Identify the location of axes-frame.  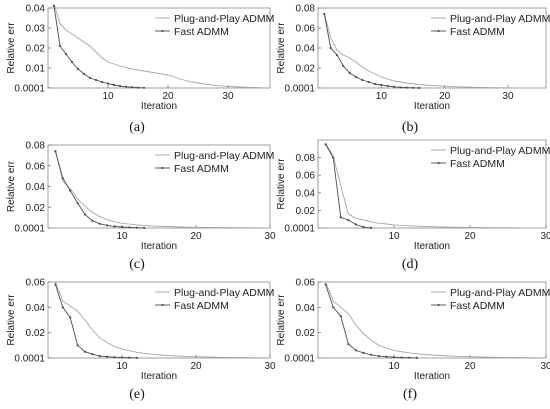
(432, 184).